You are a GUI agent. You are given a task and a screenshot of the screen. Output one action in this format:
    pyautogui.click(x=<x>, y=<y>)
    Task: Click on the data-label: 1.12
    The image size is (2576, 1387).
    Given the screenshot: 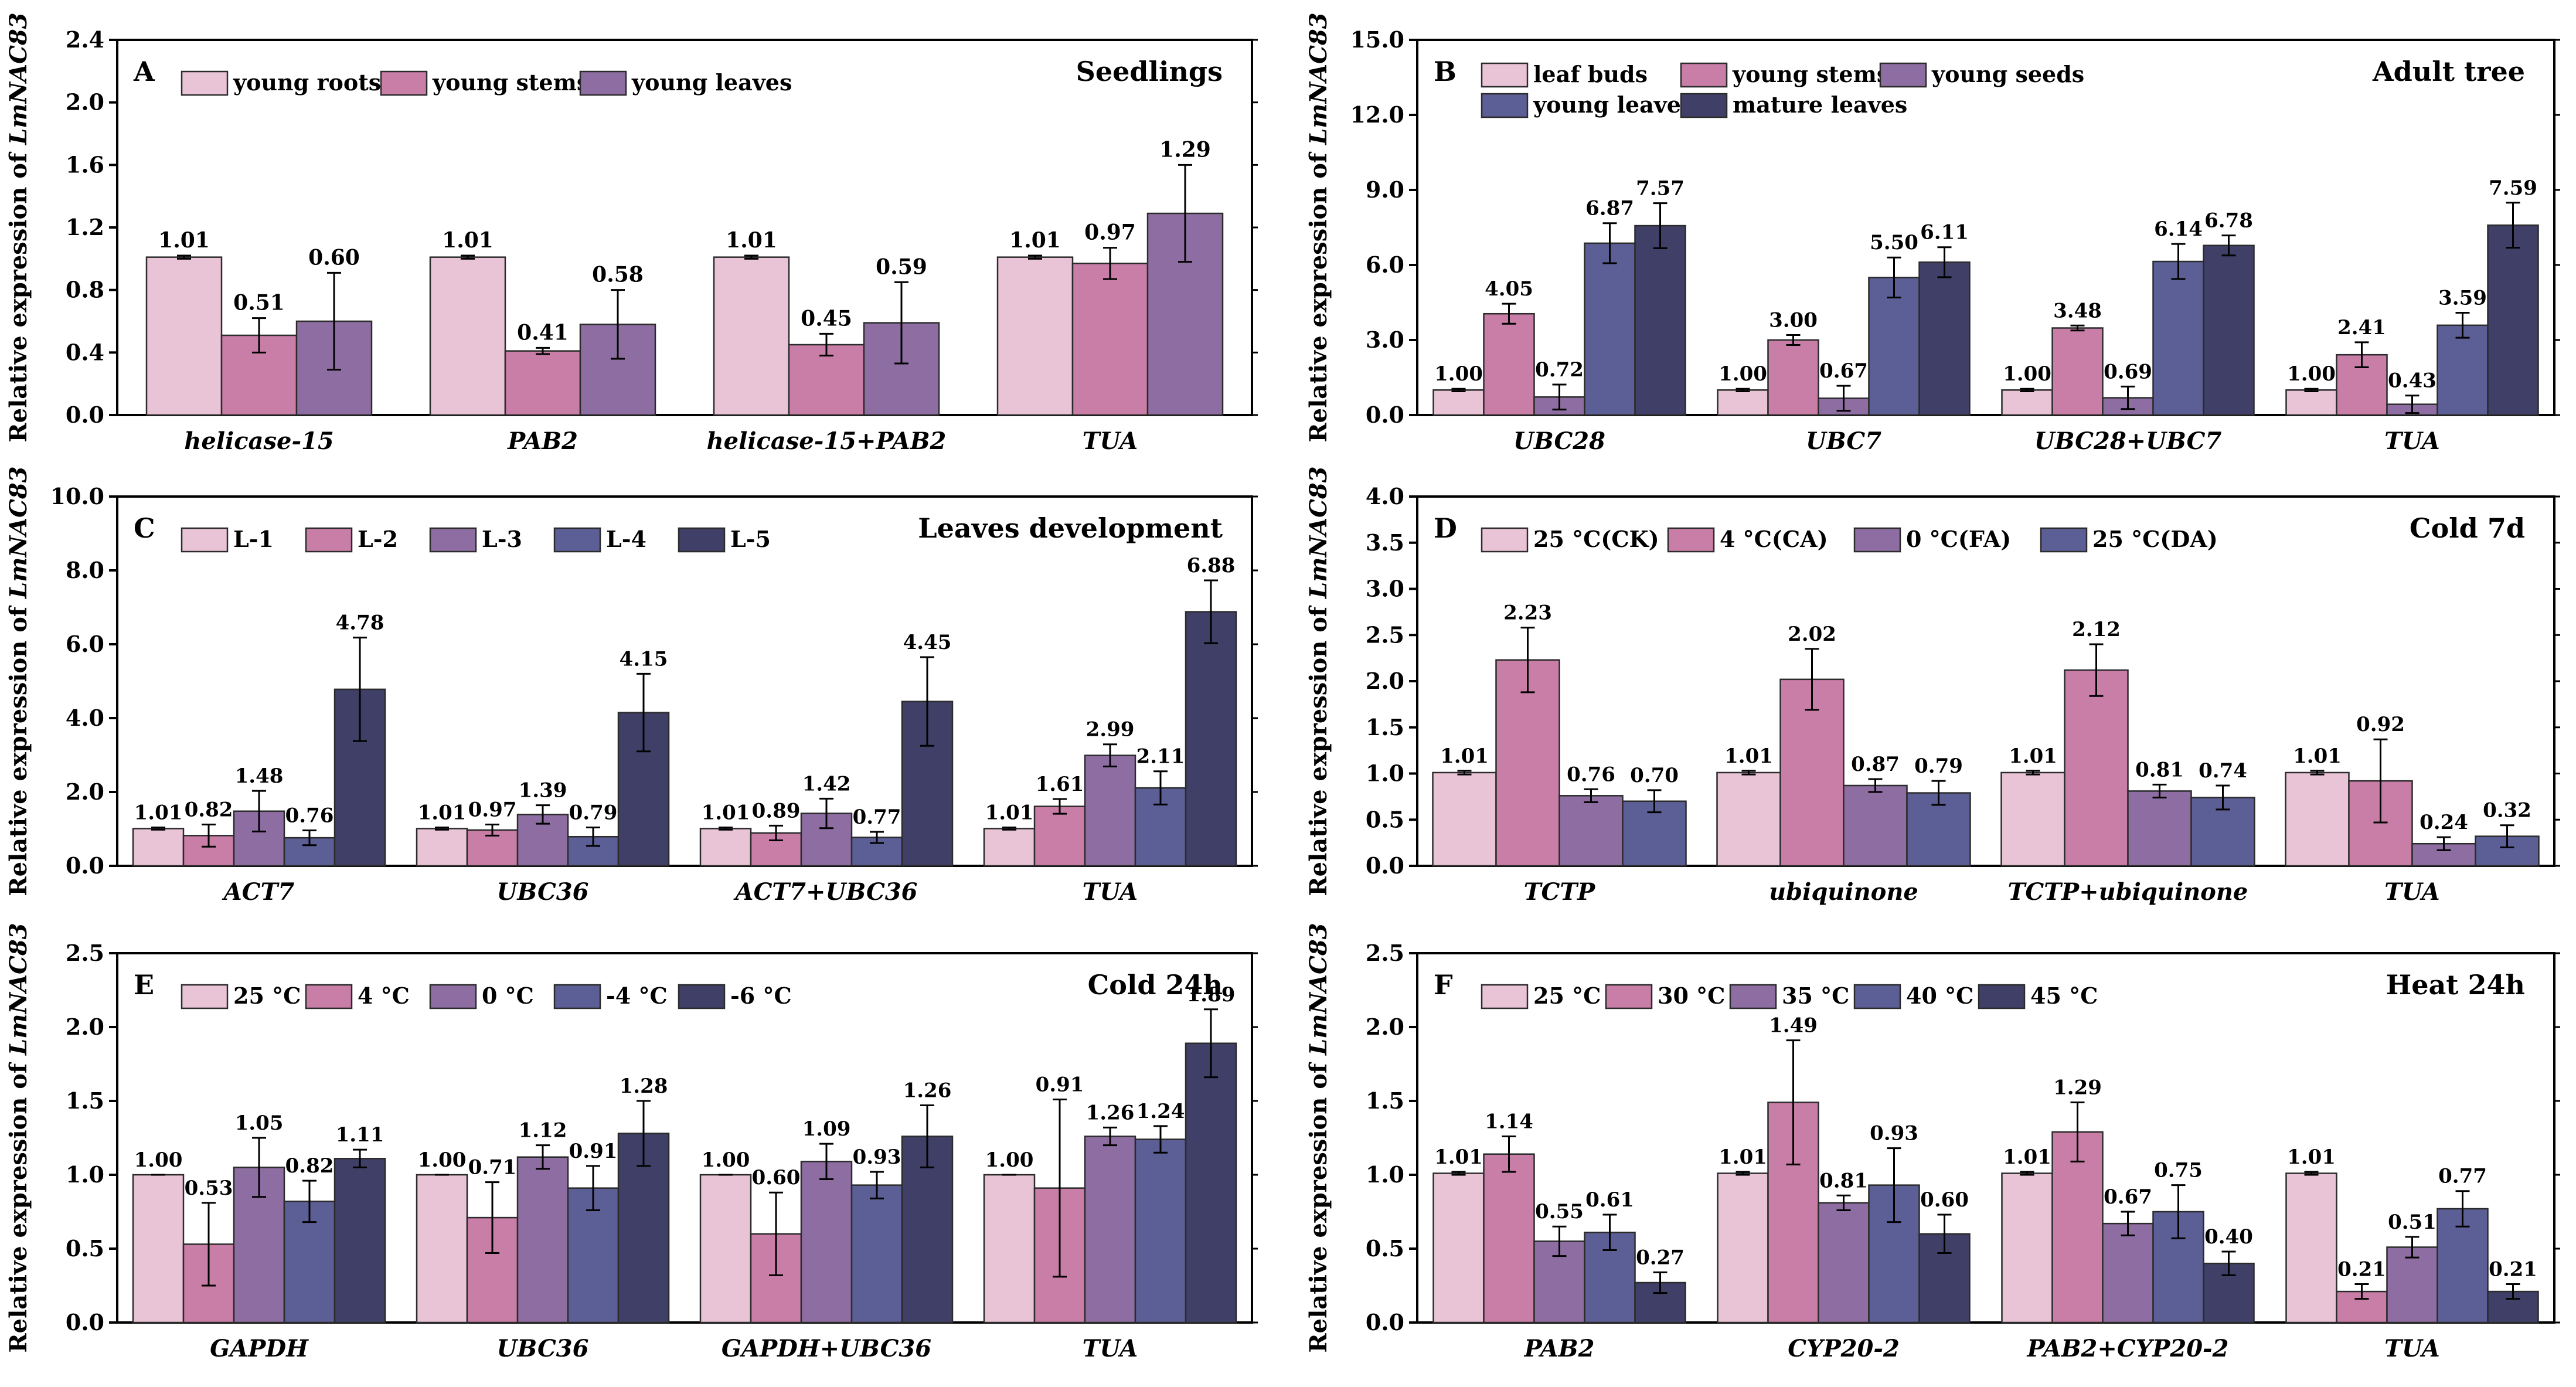 What is the action you would take?
    pyautogui.click(x=543, y=1131)
    